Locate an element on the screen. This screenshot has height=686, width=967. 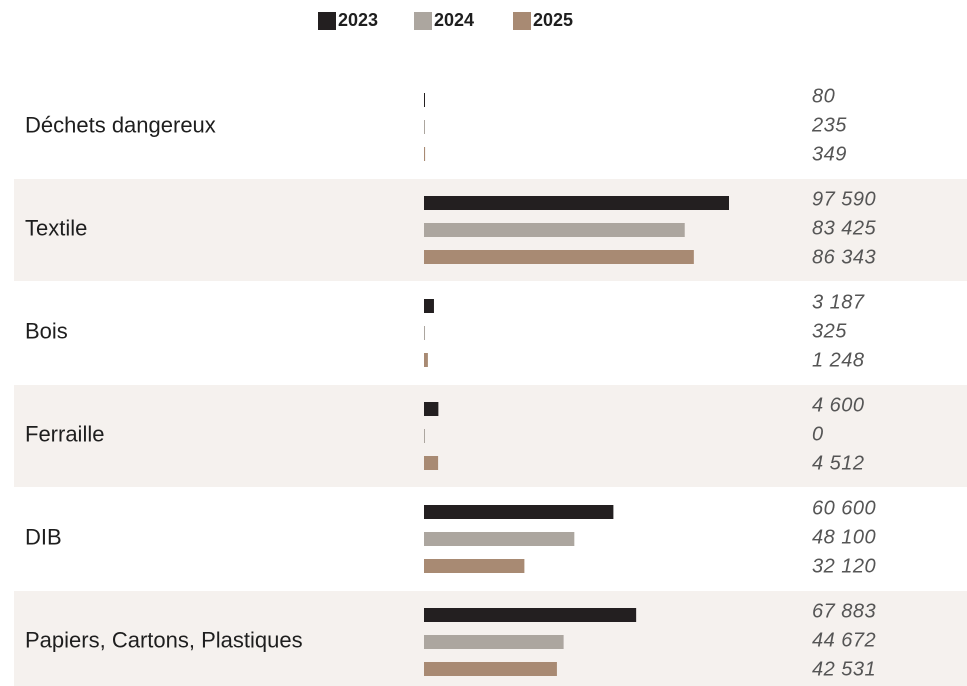
value-label: 97 590 is located at coordinates (844, 199).